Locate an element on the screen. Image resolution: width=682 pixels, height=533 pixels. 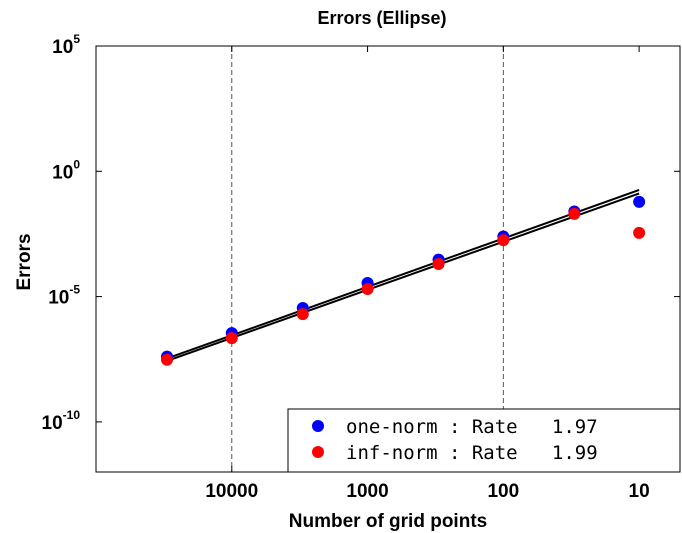
legend-marker-one-norm is located at coordinates (318, 426).